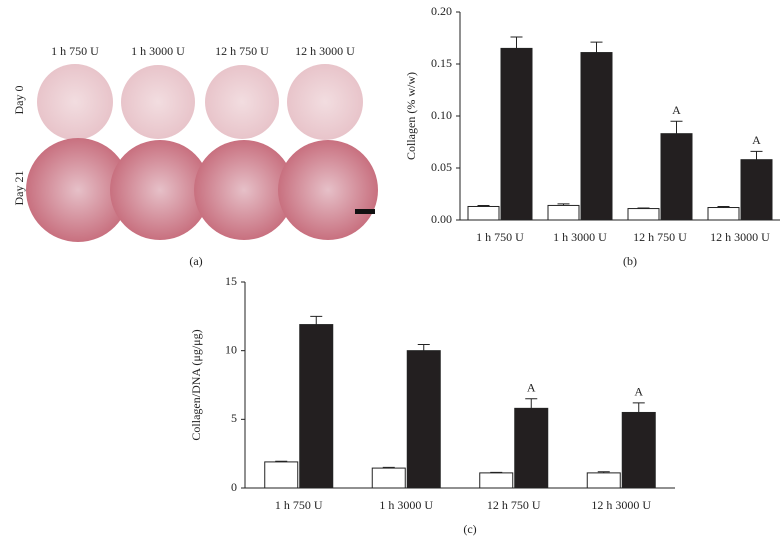 This screenshot has height=555, width=783. Describe the element at coordinates (231, 281) in the screenshot. I see `y-tick-label: 15` at that location.